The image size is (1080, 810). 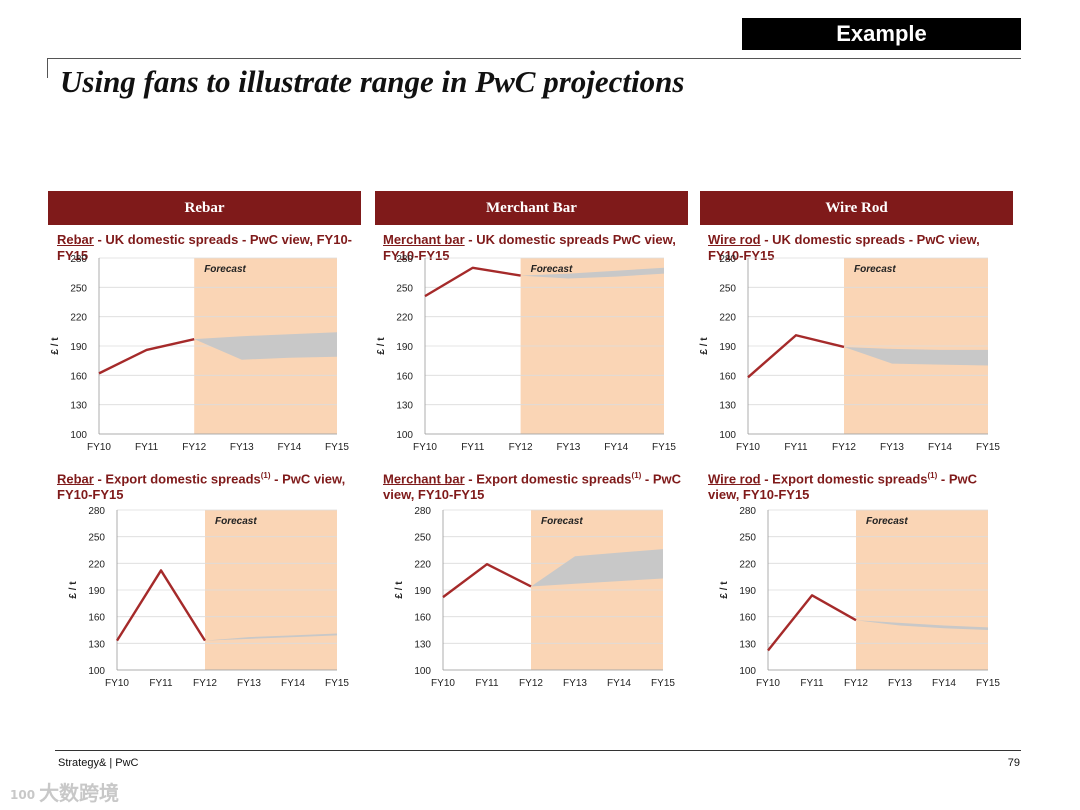 I want to click on watermark: 100 大数跨境, so click(x=64, y=791).